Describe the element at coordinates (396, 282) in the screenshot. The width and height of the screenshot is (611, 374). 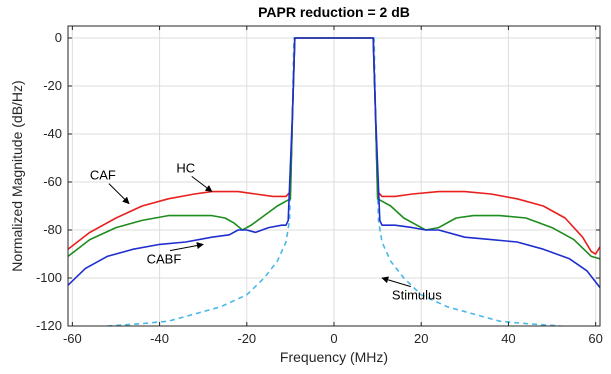
I see `annotation-arrow-stimulus` at that location.